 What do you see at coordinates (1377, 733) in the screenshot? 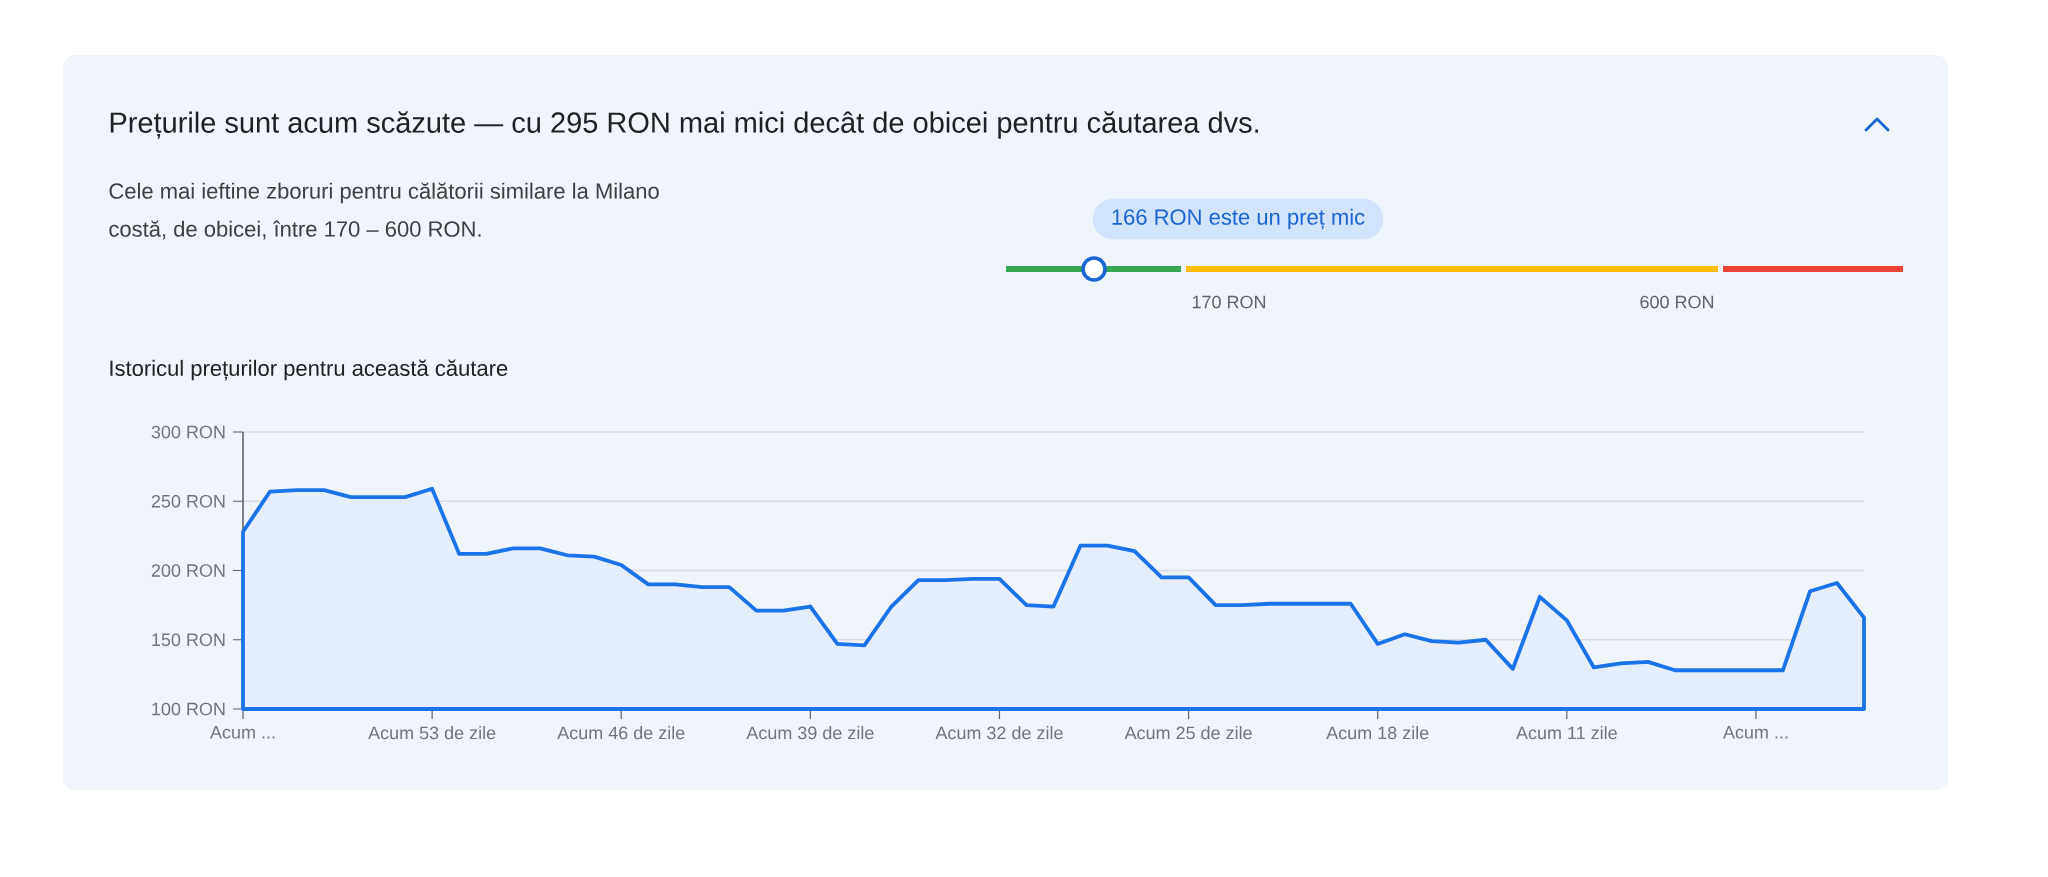
I see `x-tick-label: Acum 18 zile` at bounding box center [1377, 733].